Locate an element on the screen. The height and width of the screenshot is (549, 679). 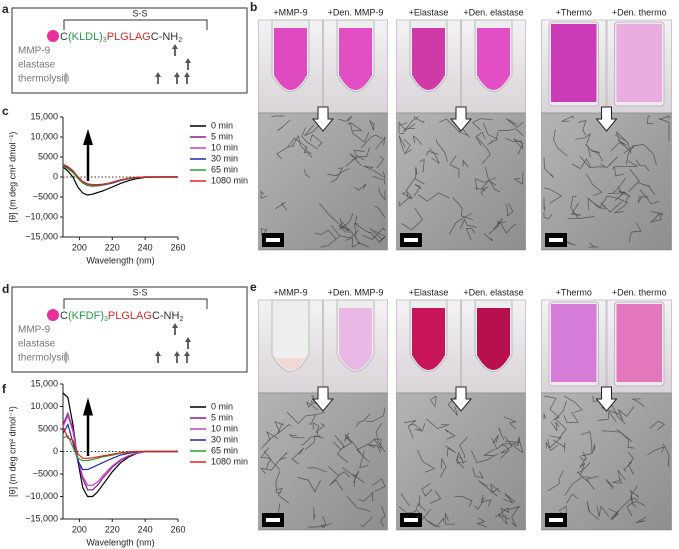
panel-label: b is located at coordinates (253, 7).